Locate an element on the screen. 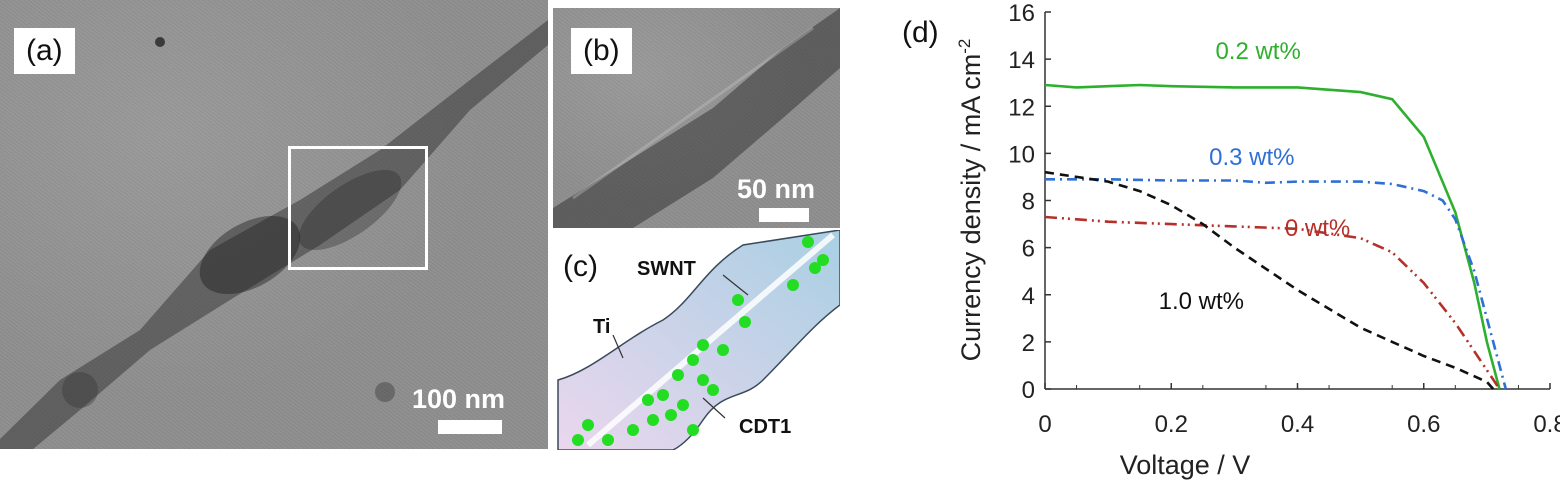  scale-bar-b is located at coordinates (784, 215).